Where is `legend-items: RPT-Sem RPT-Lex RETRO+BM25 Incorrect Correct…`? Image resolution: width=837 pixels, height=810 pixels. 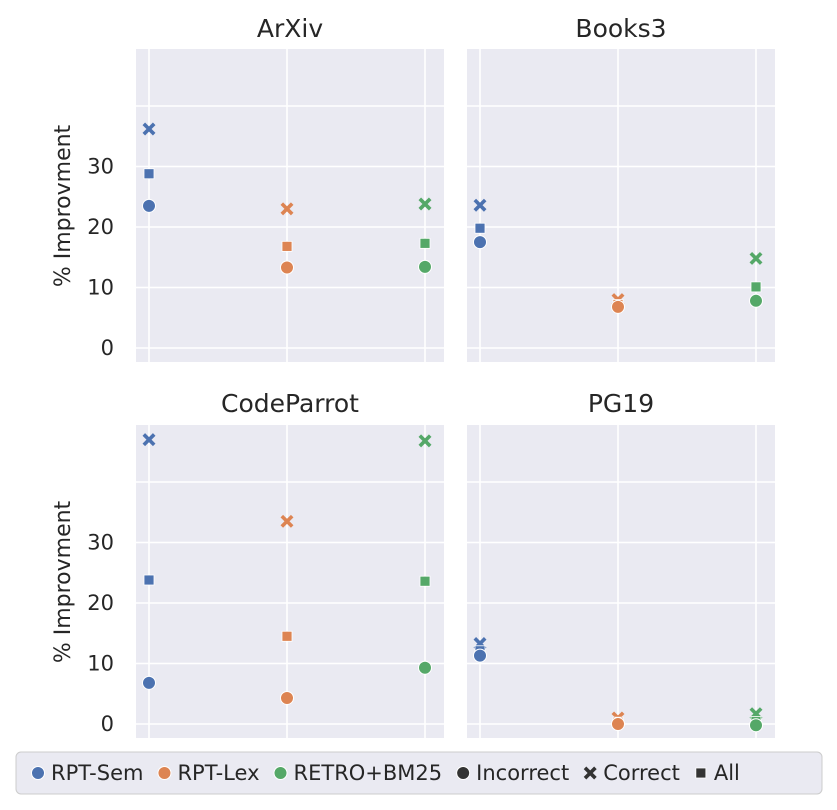
legend-items: RPT-Sem RPT-Lex RETRO+BM25 Incorrect Correct… is located at coordinates (385, 773).